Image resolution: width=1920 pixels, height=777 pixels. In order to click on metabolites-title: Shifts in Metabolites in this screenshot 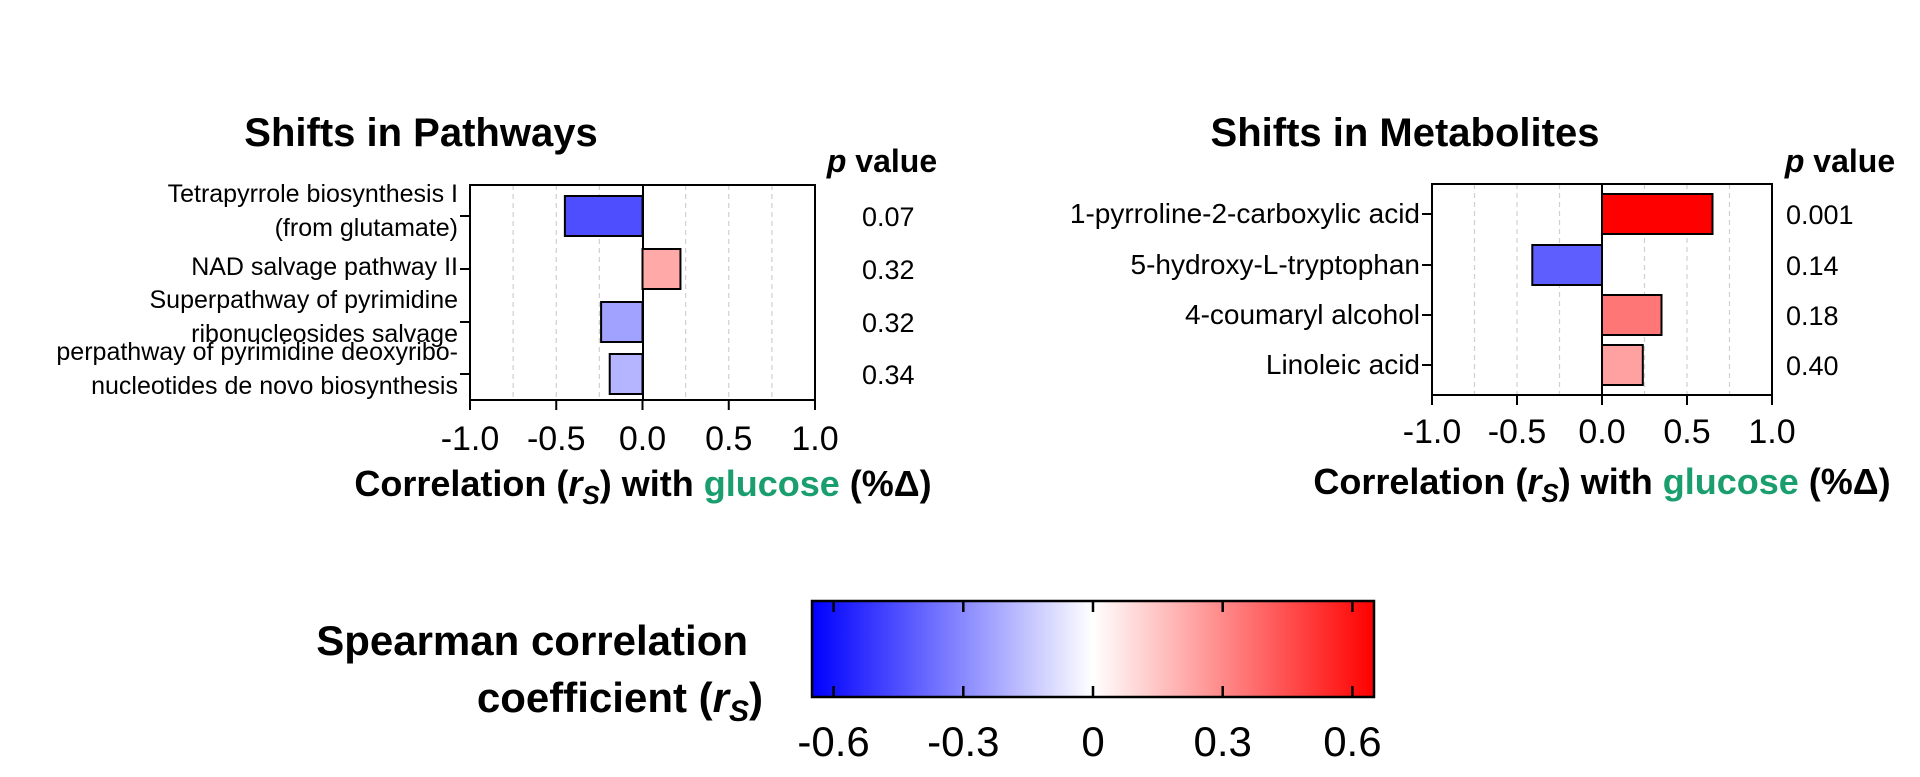, I will do `click(1405, 133)`.